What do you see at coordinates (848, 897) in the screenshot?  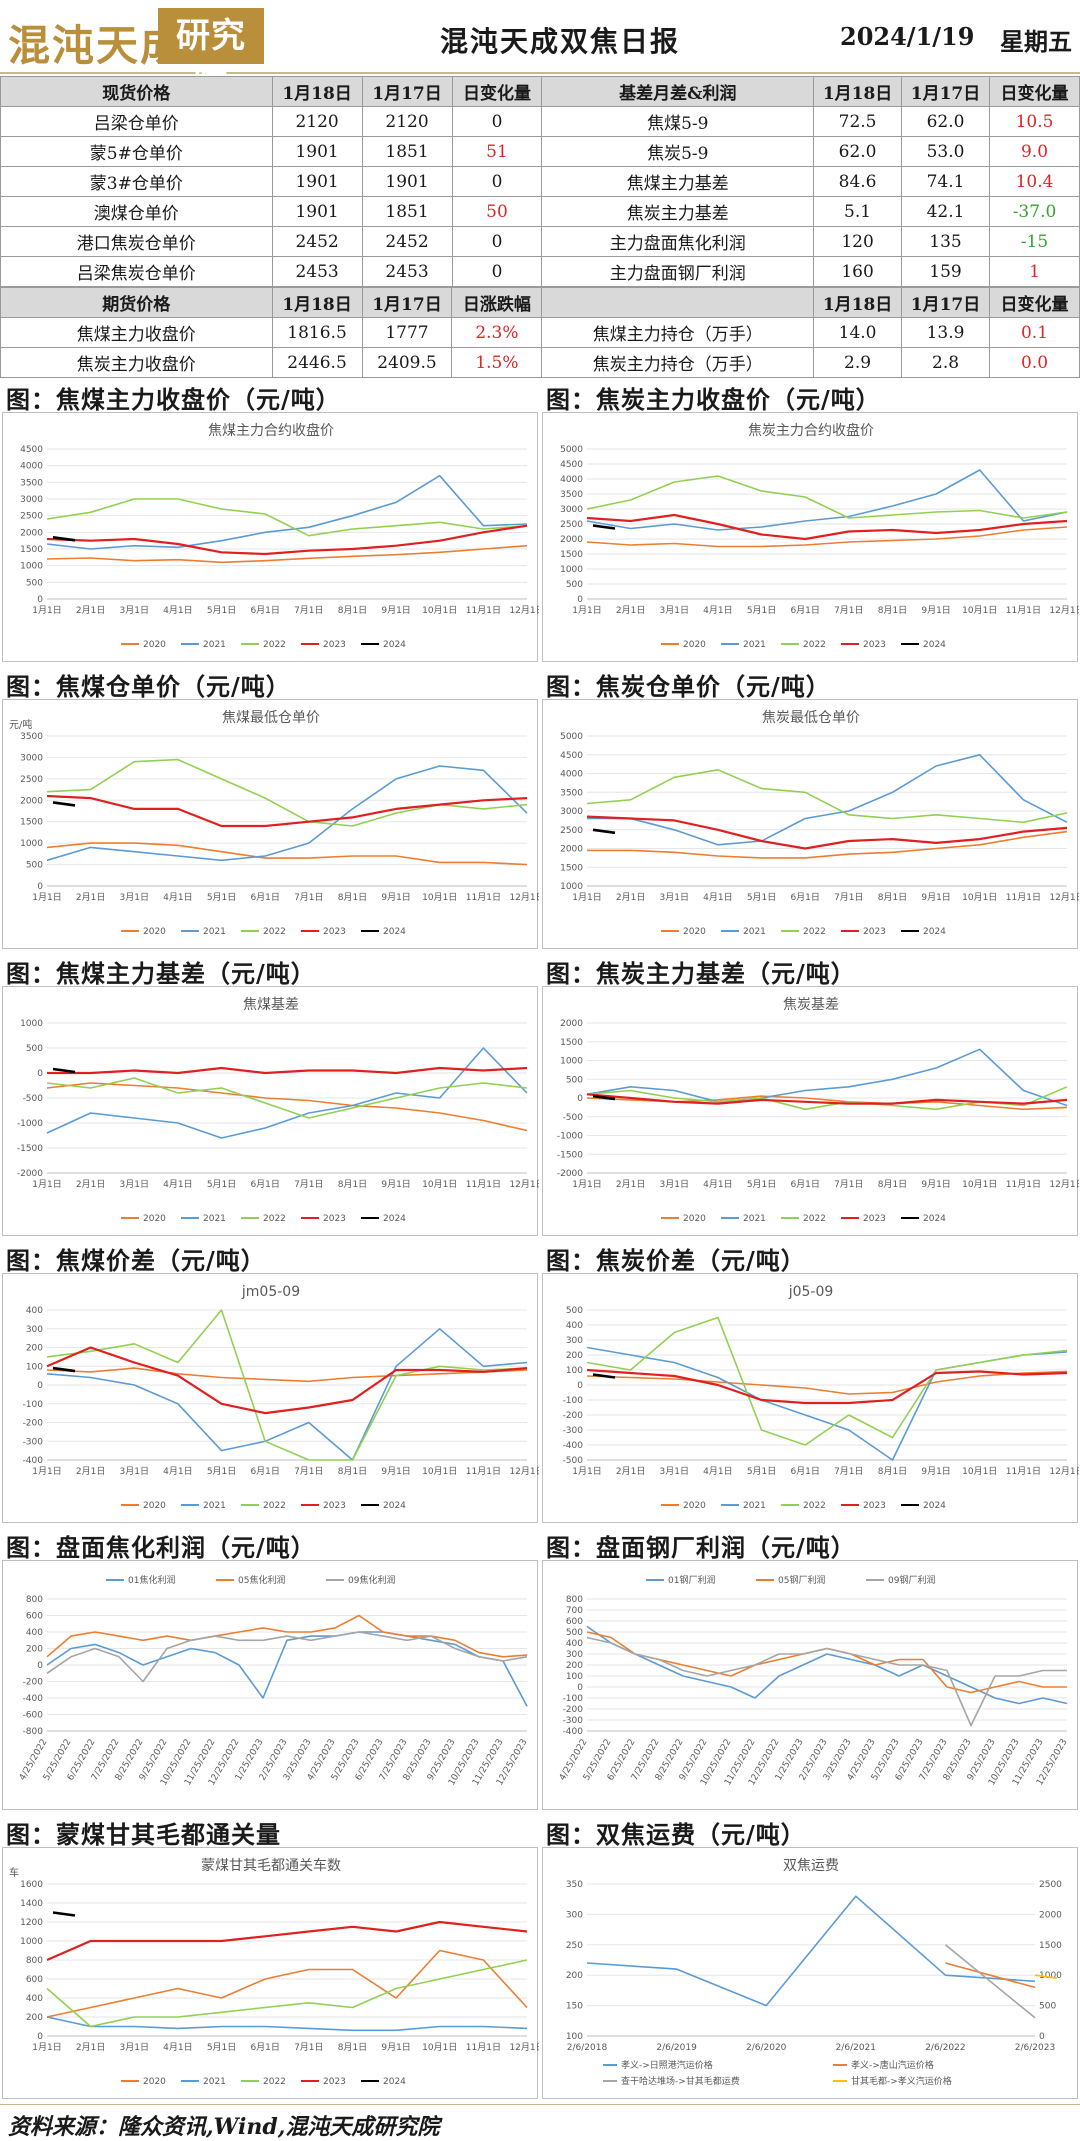 I see `x-tick-label: 7月1日` at bounding box center [848, 897].